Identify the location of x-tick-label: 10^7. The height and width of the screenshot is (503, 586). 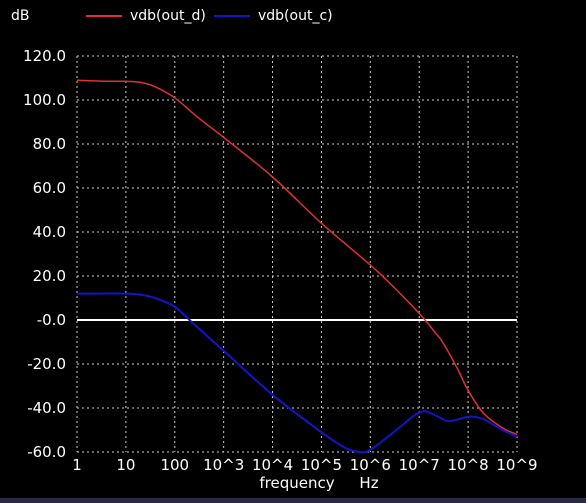
(419, 465).